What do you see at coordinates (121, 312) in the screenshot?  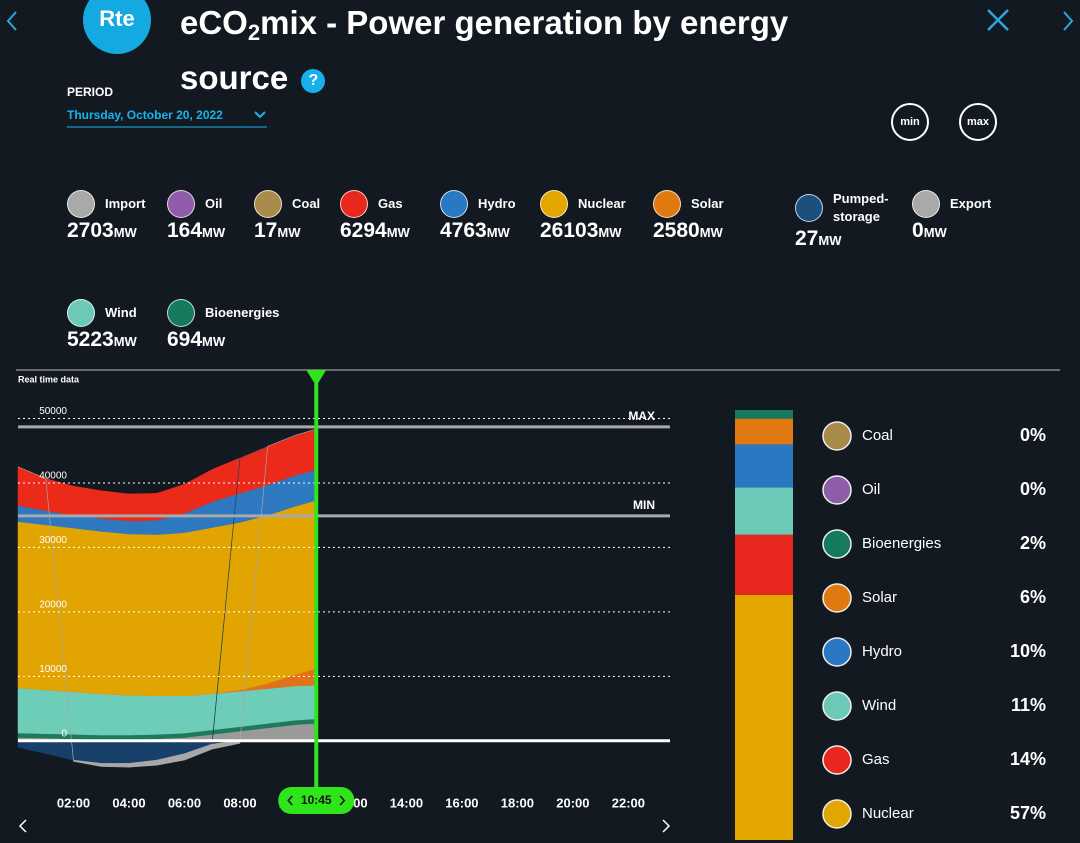 I see `source-name: Wind` at bounding box center [121, 312].